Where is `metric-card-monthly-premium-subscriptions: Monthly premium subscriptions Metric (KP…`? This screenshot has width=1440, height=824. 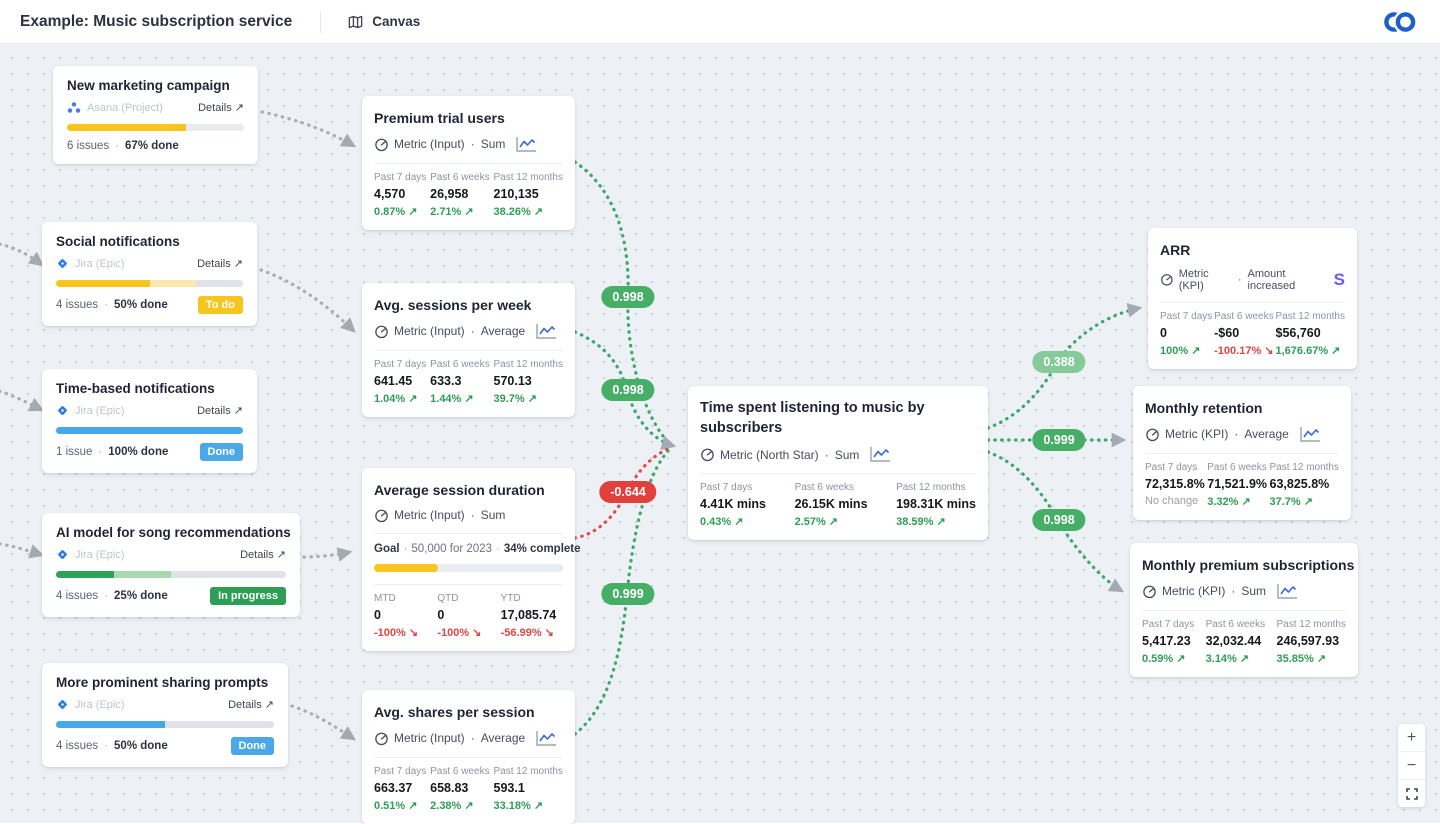
metric-card-monthly-premium-subscriptions: Monthly premium subscriptions Metric (KP… is located at coordinates (1244, 610).